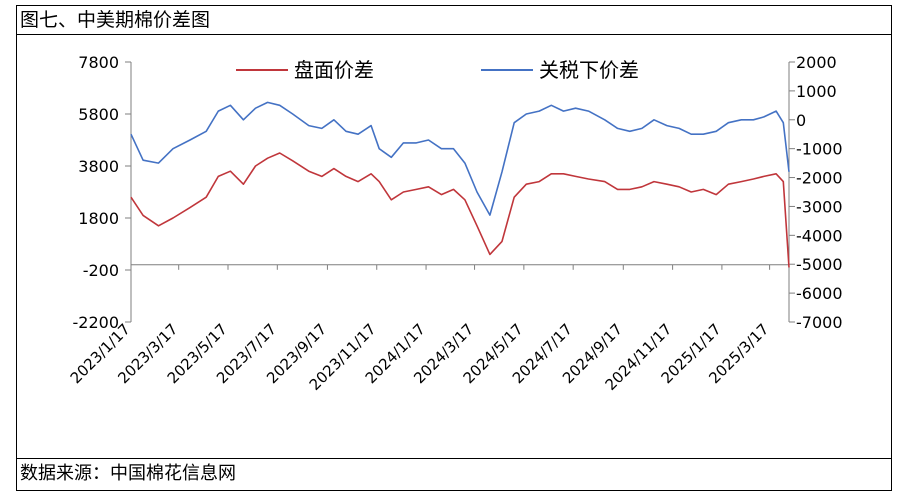 This screenshot has width=907, height=503. Describe the element at coordinates (819, 293) in the screenshot. I see `right-y-tick-label: -6000` at that location.